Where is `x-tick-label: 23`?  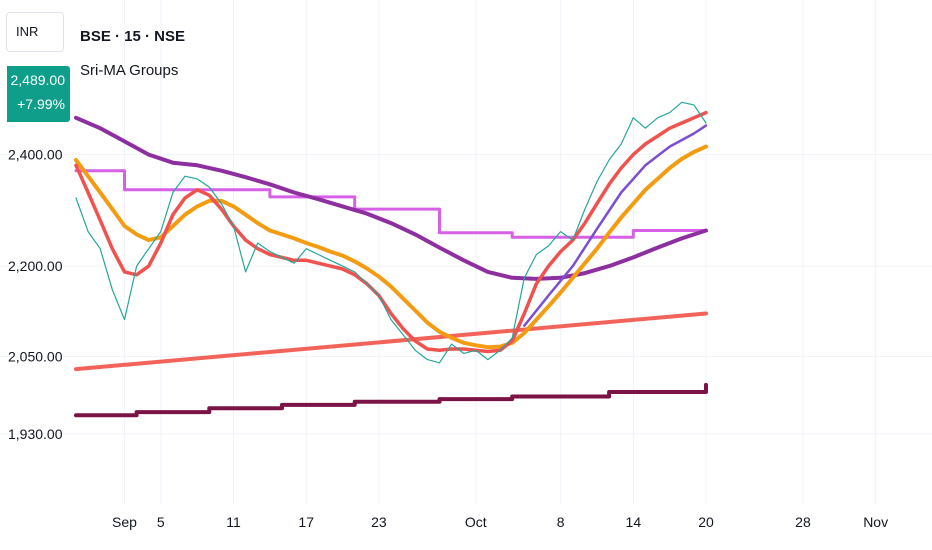
x-tick-label: 23 is located at coordinates (379, 522).